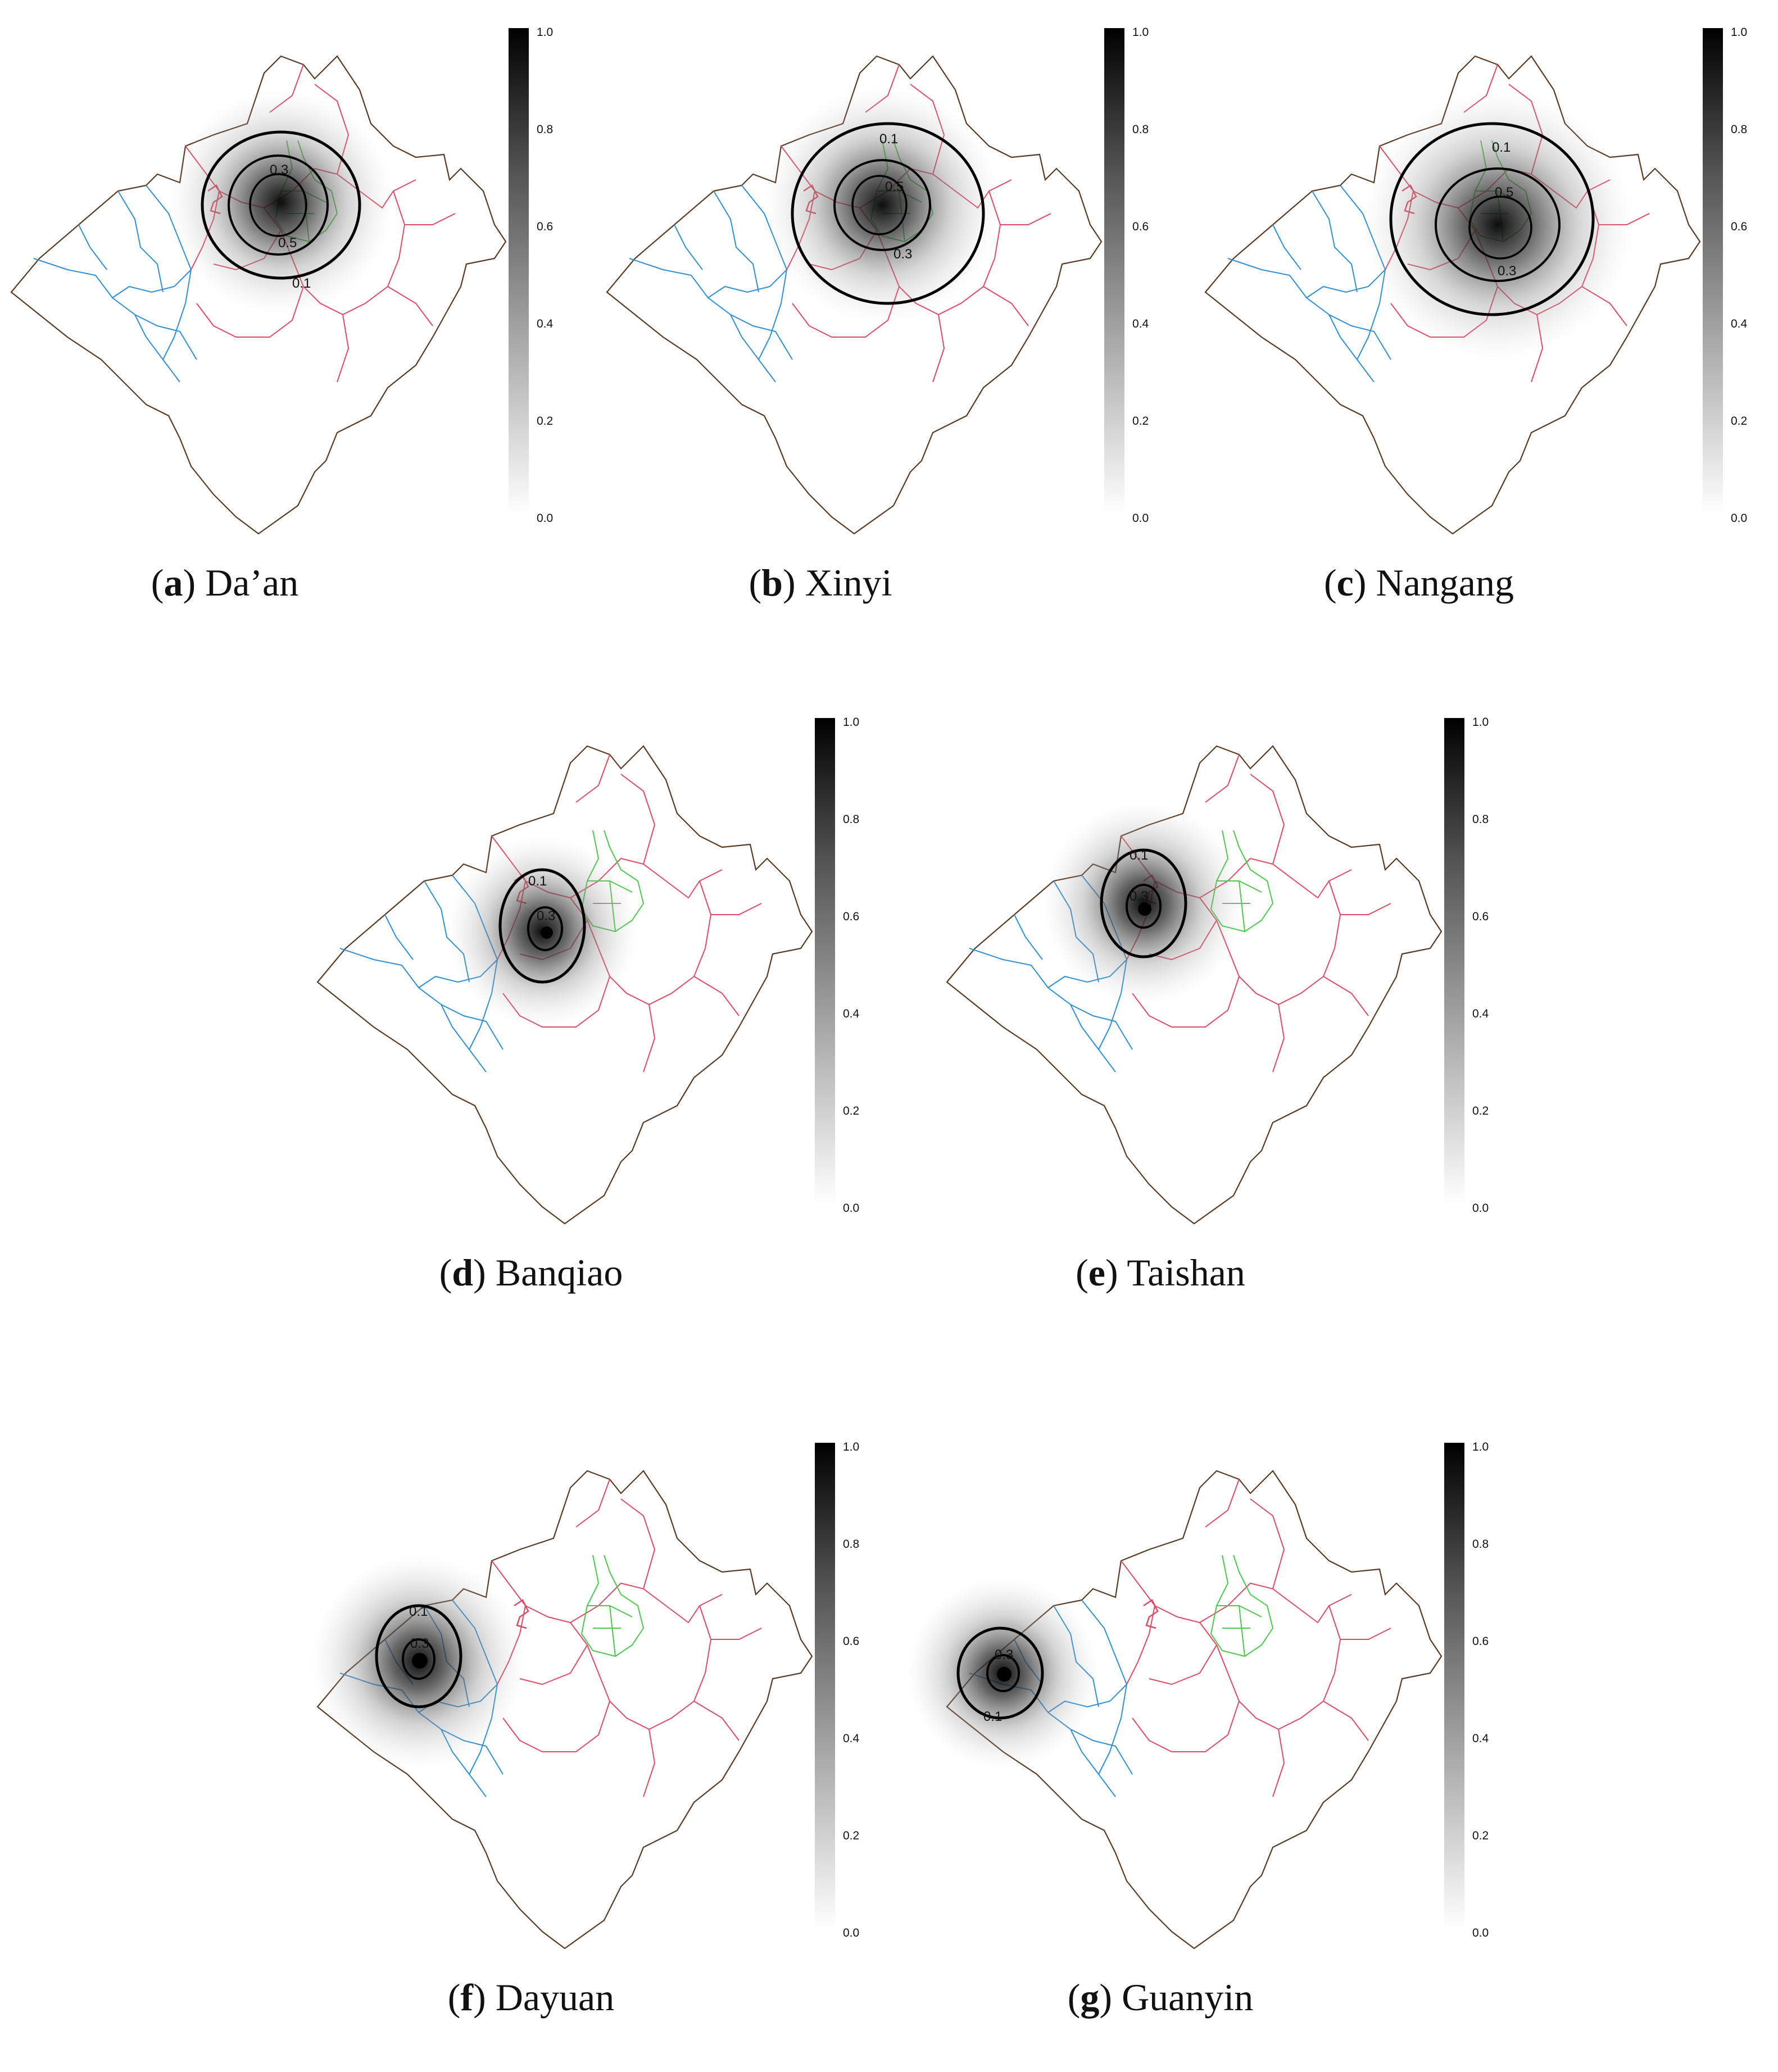  I want to click on caption-g: (g) Guanyin, so click(1160, 1998).